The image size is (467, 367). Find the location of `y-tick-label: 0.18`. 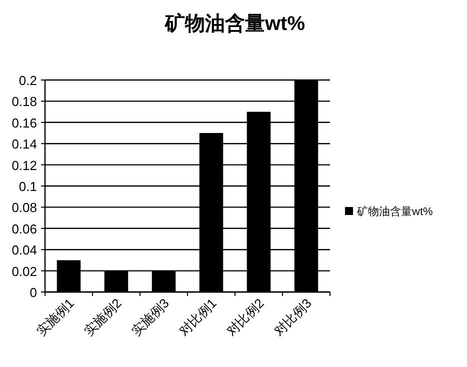

y-tick-label: 0.18 is located at coordinates (24, 102).